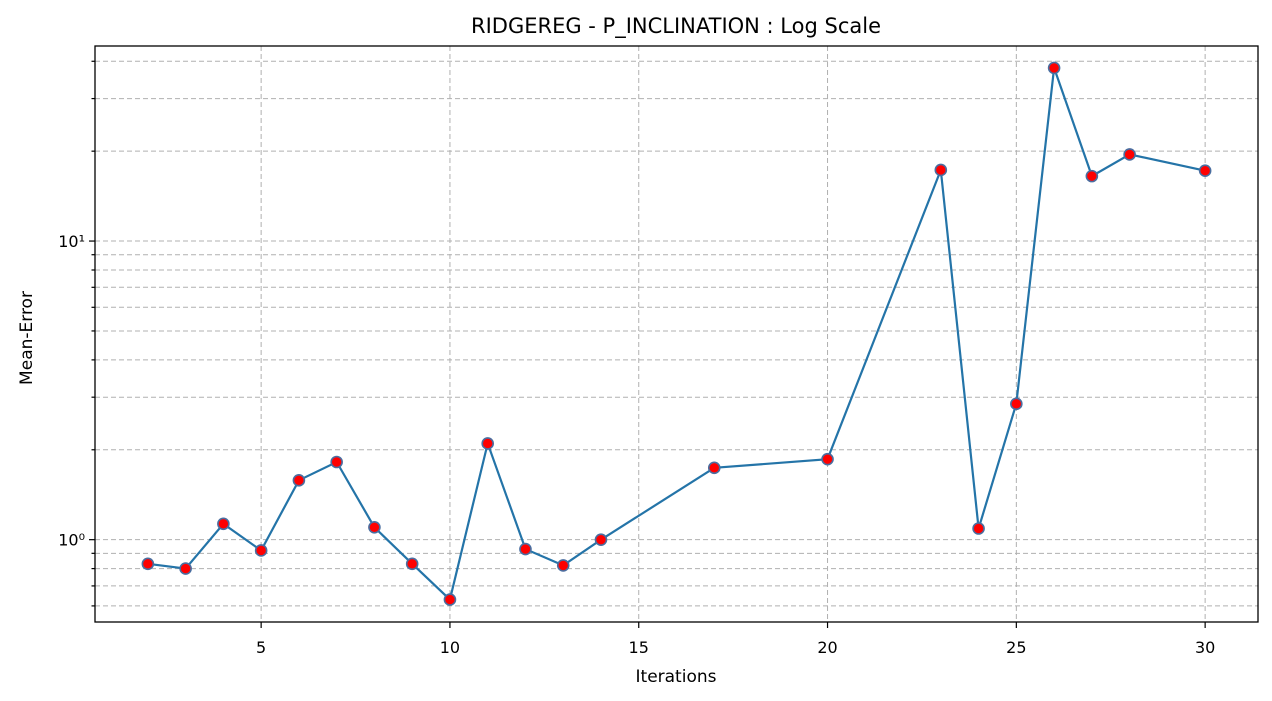 The image size is (1272, 701). I want to click on x-tick-label: 10, so click(450, 647).